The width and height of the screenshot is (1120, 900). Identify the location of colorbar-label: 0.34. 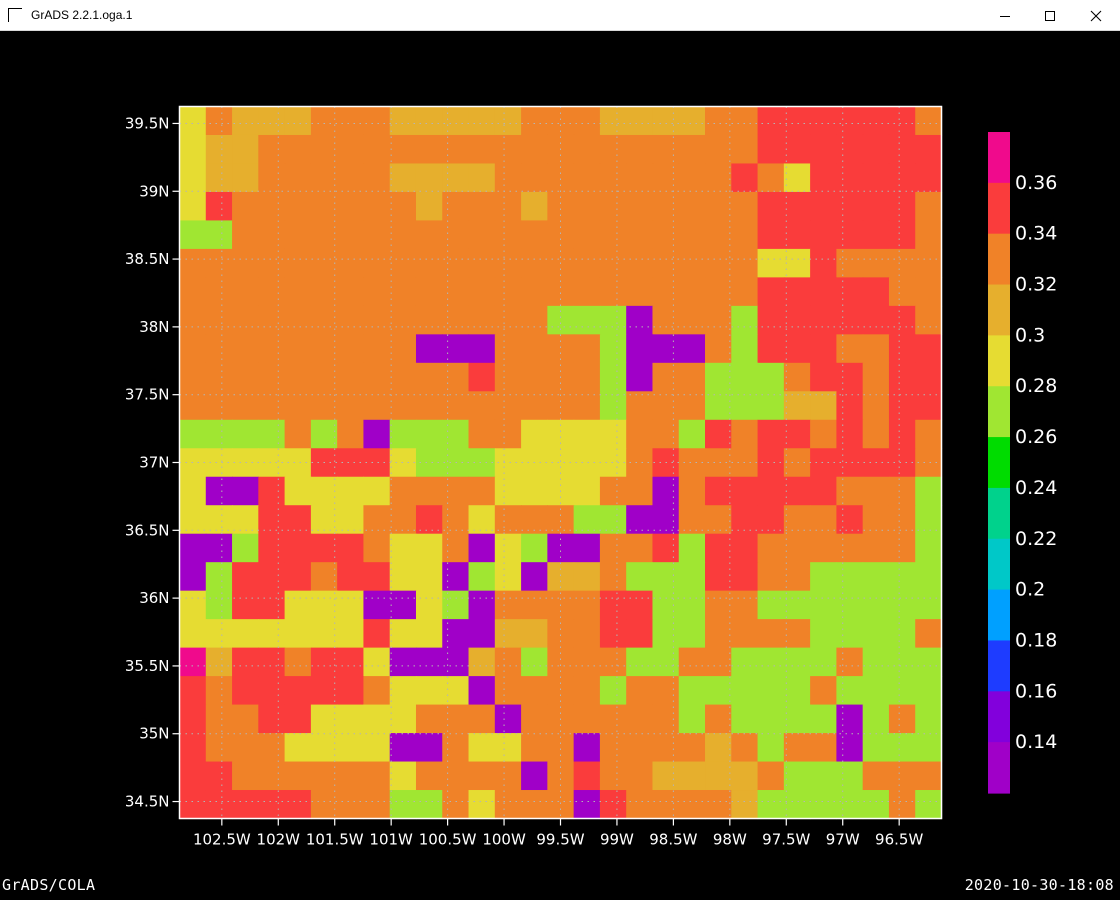
(1036, 234).